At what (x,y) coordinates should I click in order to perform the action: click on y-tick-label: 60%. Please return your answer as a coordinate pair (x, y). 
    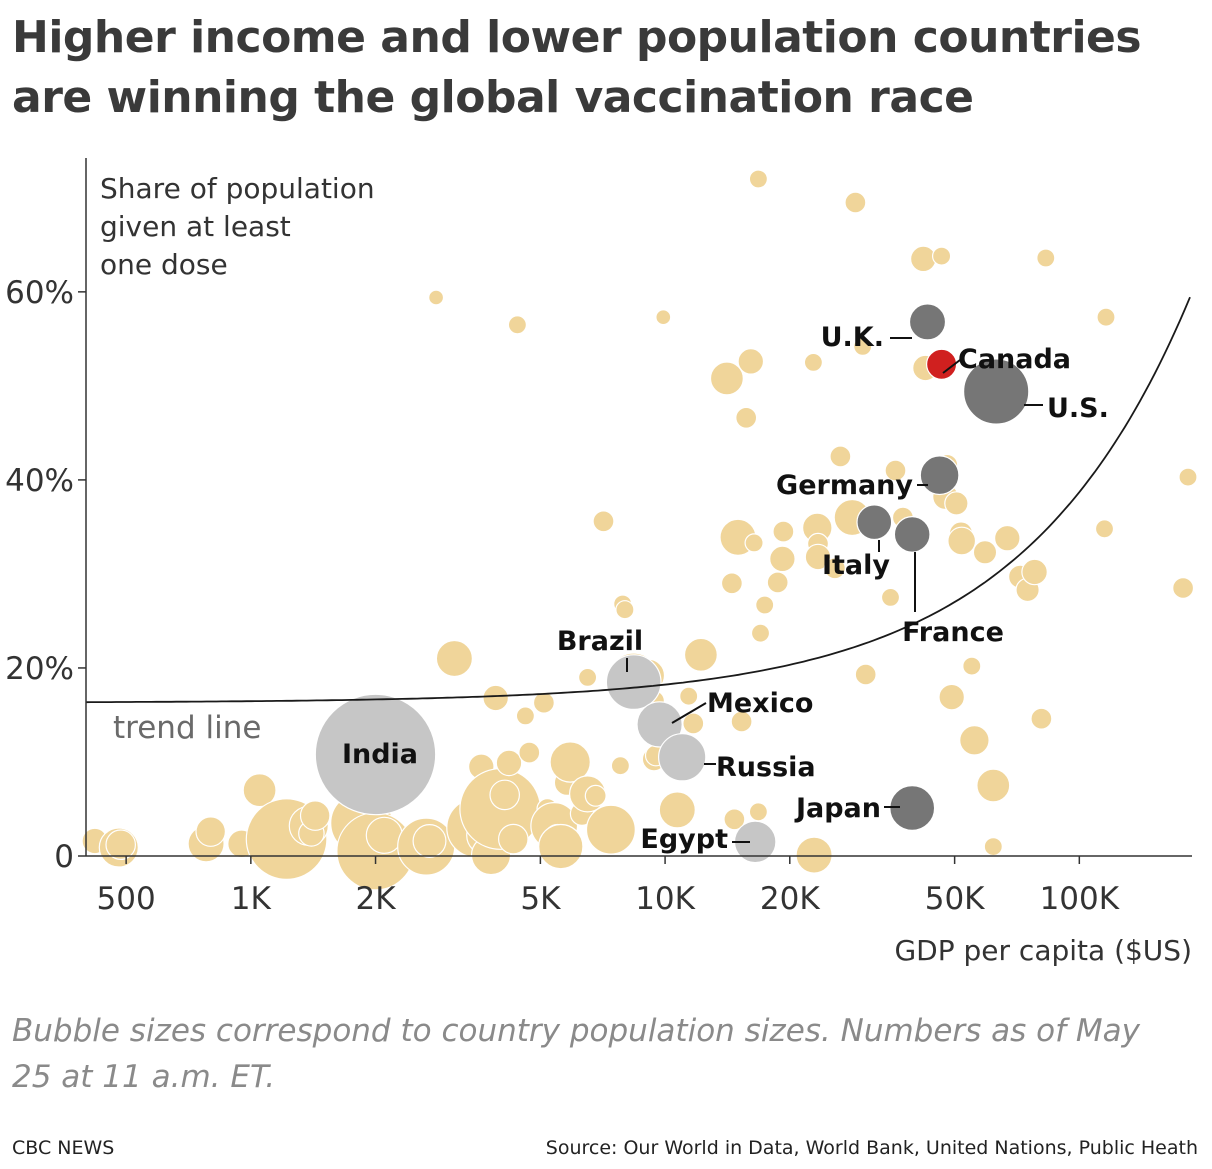
    Looking at the image, I should click on (39, 293).